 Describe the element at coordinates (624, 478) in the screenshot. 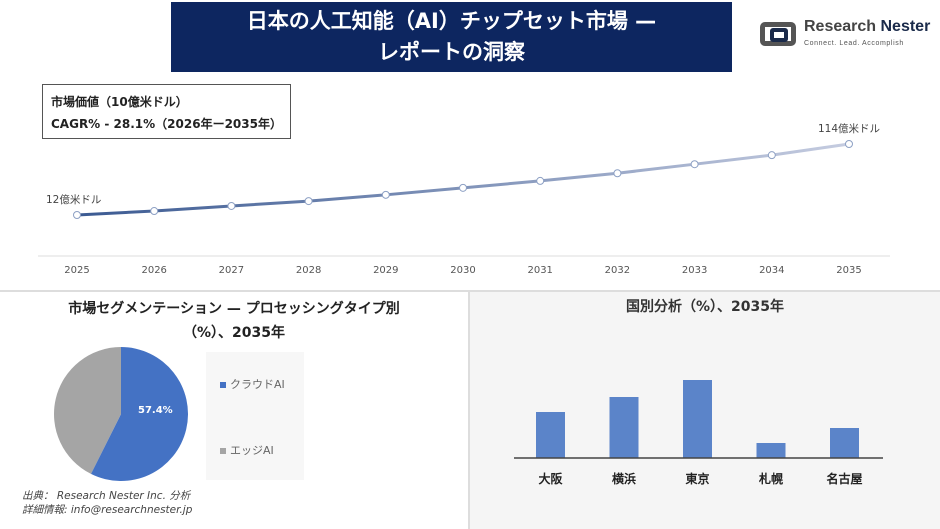

I see `x-label-横浜: 横浜` at that location.